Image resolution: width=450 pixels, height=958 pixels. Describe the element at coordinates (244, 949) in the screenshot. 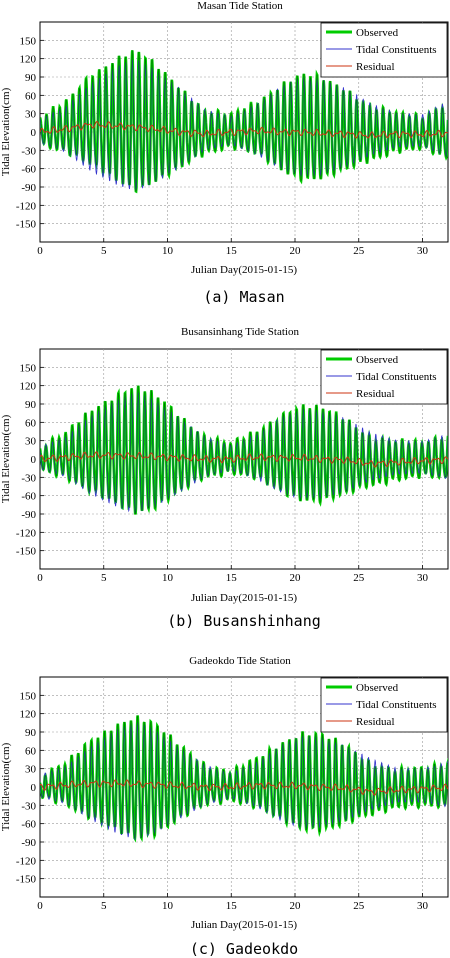

I see `figure-caption: (c) Gadeokdo` at that location.